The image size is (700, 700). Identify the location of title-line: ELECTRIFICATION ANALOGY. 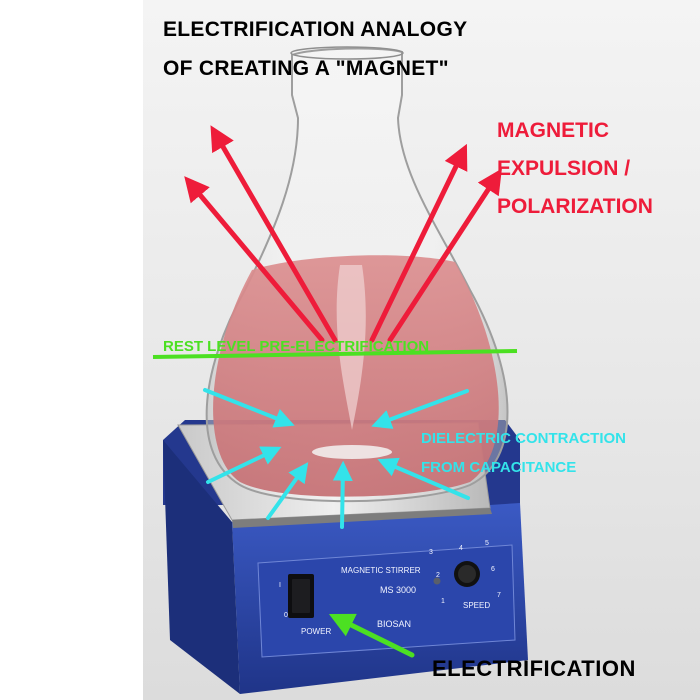
(315, 29).